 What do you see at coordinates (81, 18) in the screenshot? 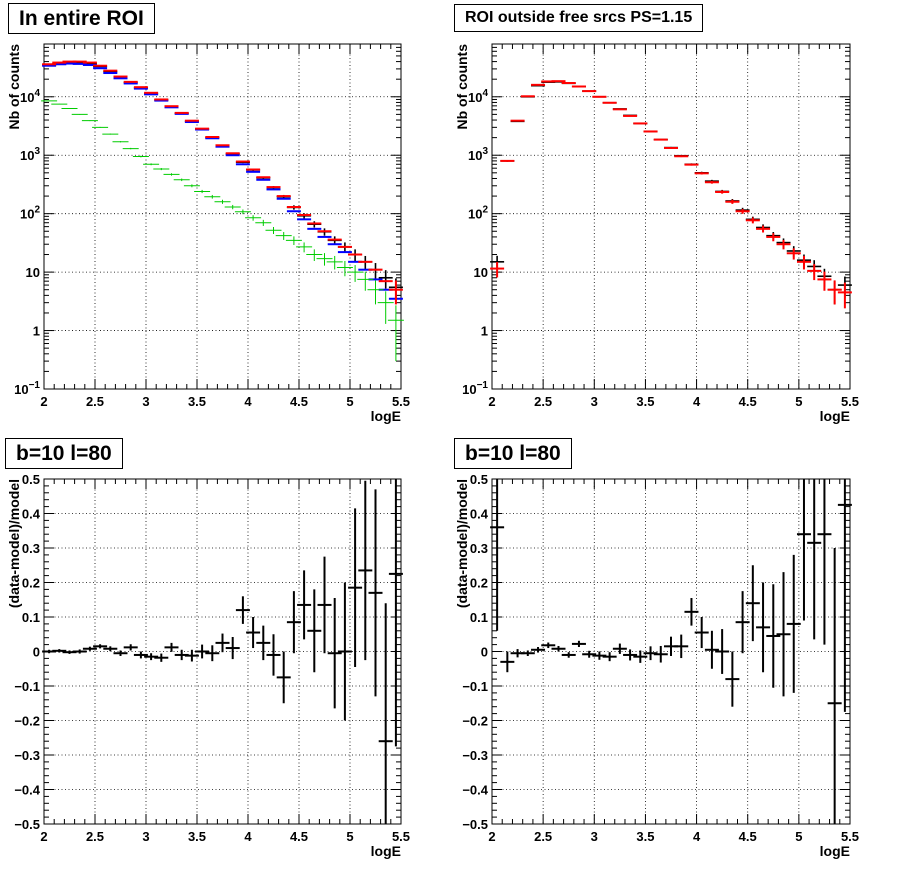
I see `panel-1-title: In entire ROI` at bounding box center [81, 18].